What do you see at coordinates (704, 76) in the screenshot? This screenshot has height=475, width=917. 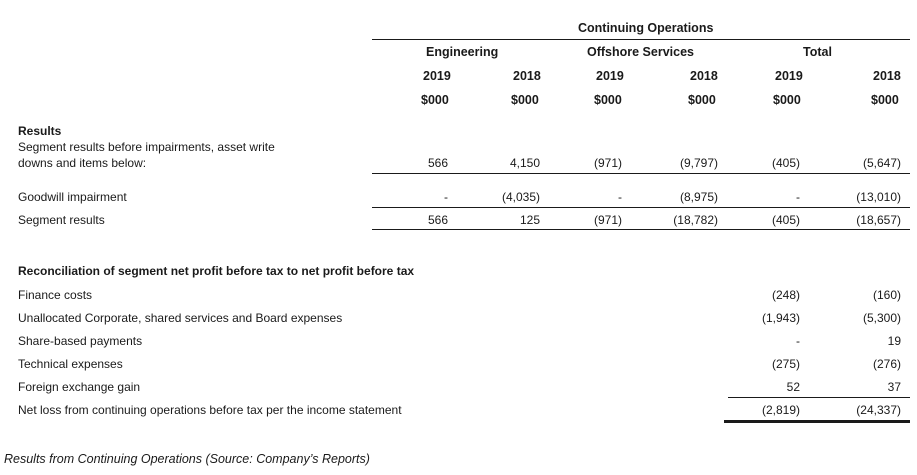 I see `year-off-2018: 2018` at bounding box center [704, 76].